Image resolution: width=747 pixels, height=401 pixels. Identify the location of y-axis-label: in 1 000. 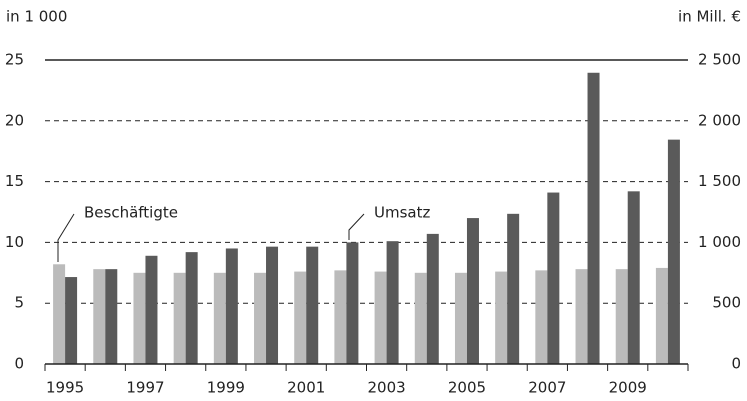
(36, 17).